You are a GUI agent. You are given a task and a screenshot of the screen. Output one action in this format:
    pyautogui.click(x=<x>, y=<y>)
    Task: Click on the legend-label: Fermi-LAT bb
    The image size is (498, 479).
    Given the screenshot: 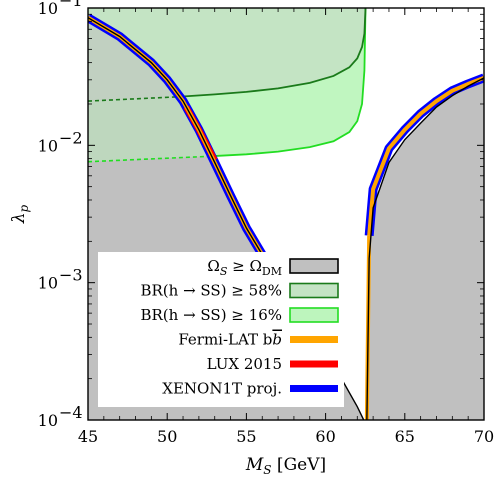 What is the action you would take?
    pyautogui.click(x=230, y=340)
    